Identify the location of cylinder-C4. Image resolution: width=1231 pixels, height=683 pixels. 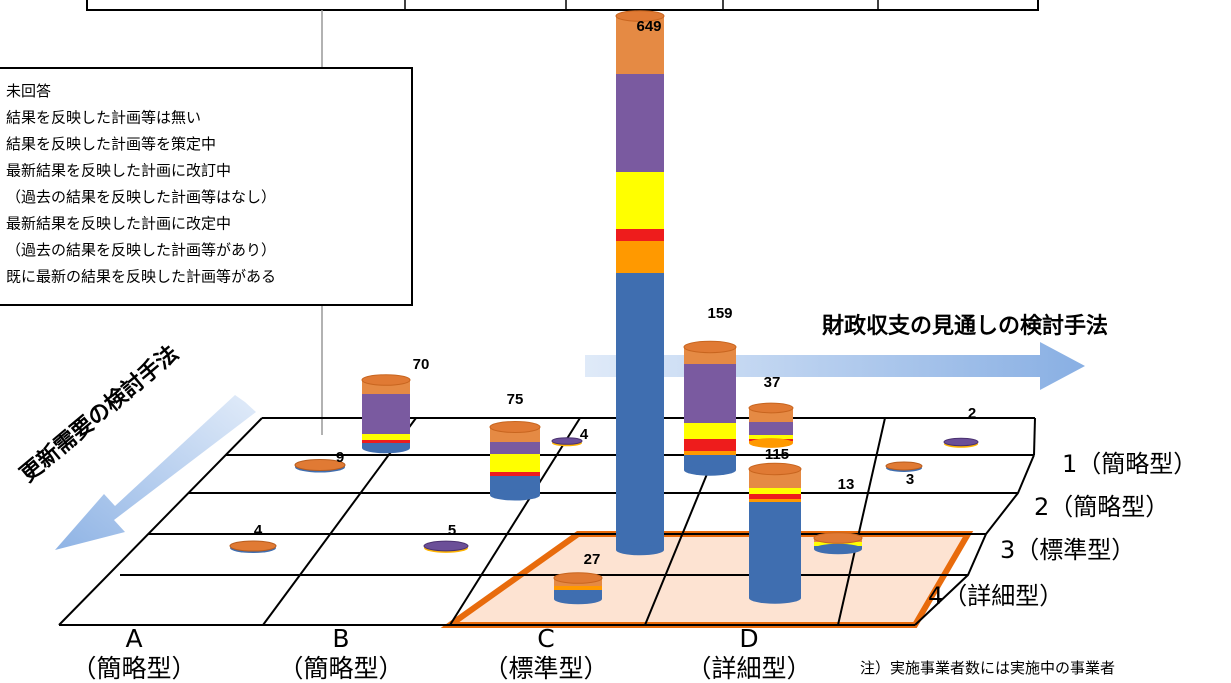
(578, 588).